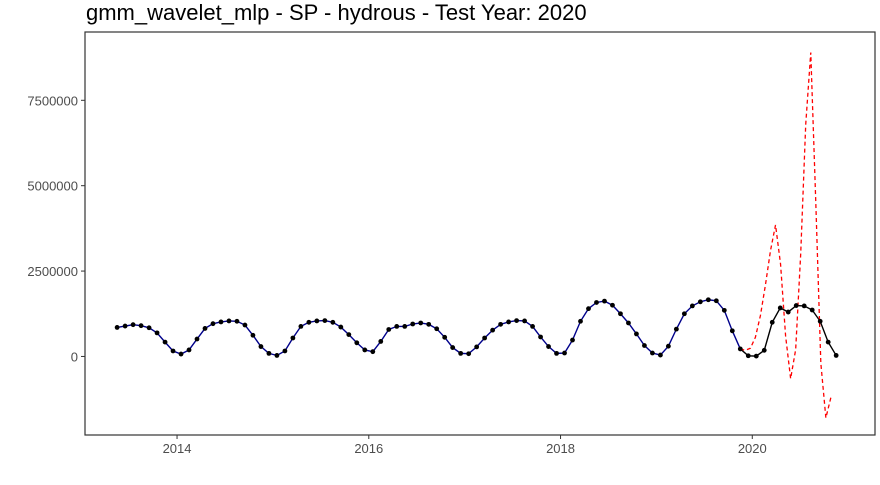 This screenshot has height=485, width=880. I want to click on y-tick-label: 2500000, so click(52, 271).